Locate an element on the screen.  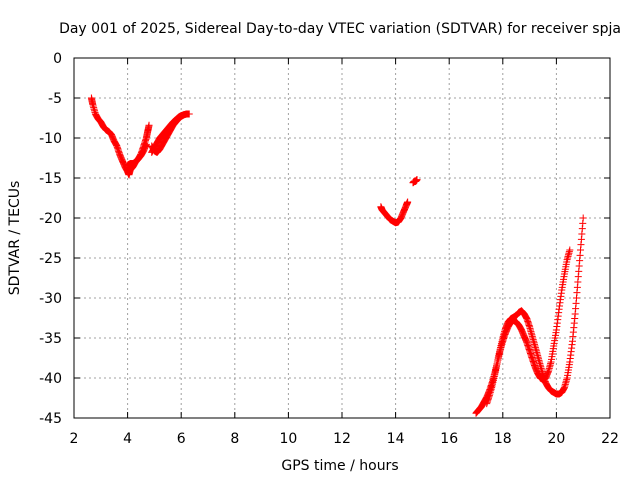
x-tick-label: 14 is located at coordinates (396, 439).